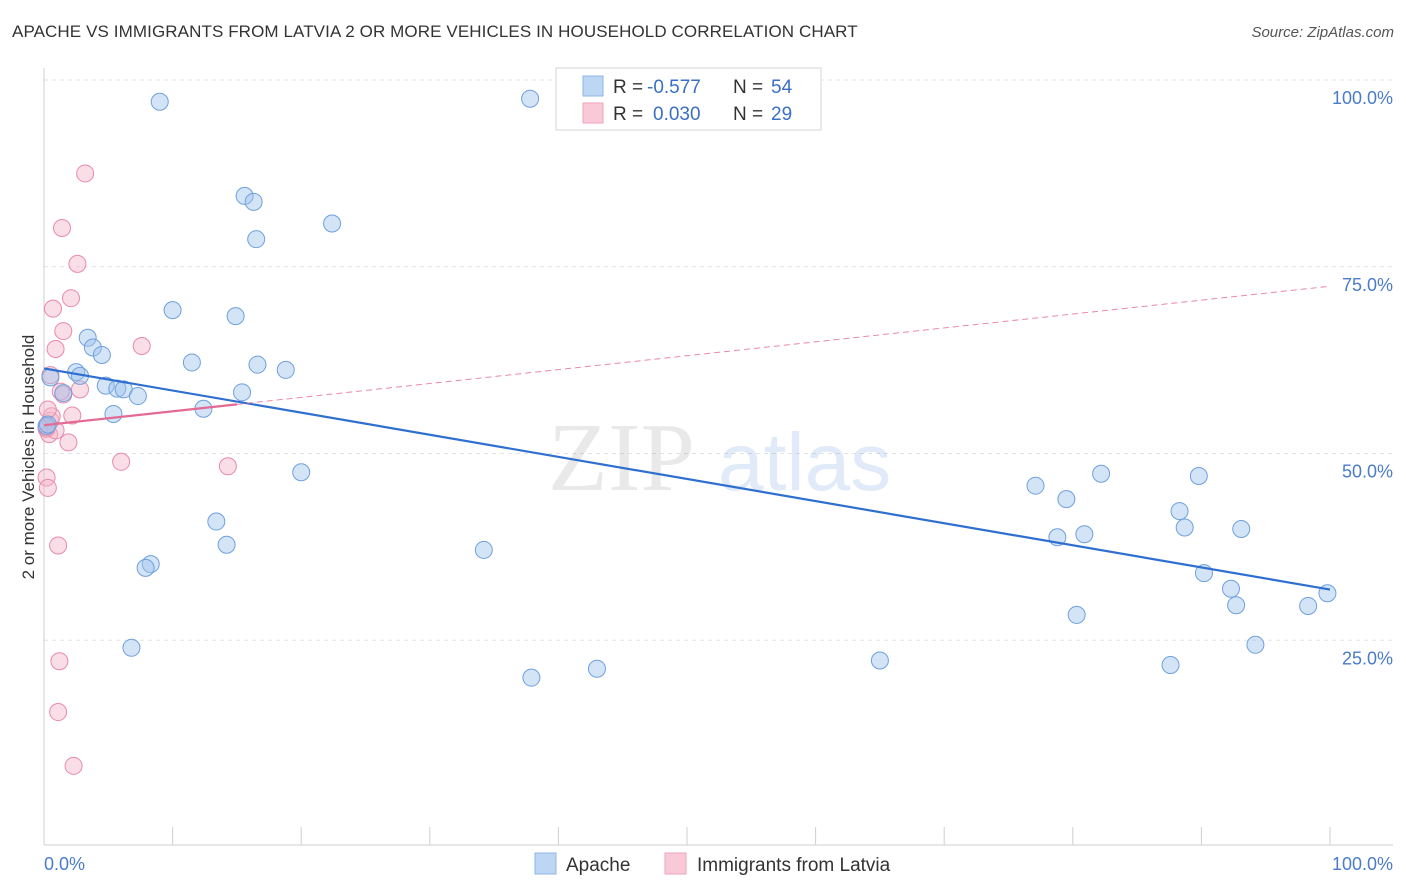 Image resolution: width=1406 pixels, height=892 pixels. I want to click on legend-r-label-latvia: R =, so click(628, 114).